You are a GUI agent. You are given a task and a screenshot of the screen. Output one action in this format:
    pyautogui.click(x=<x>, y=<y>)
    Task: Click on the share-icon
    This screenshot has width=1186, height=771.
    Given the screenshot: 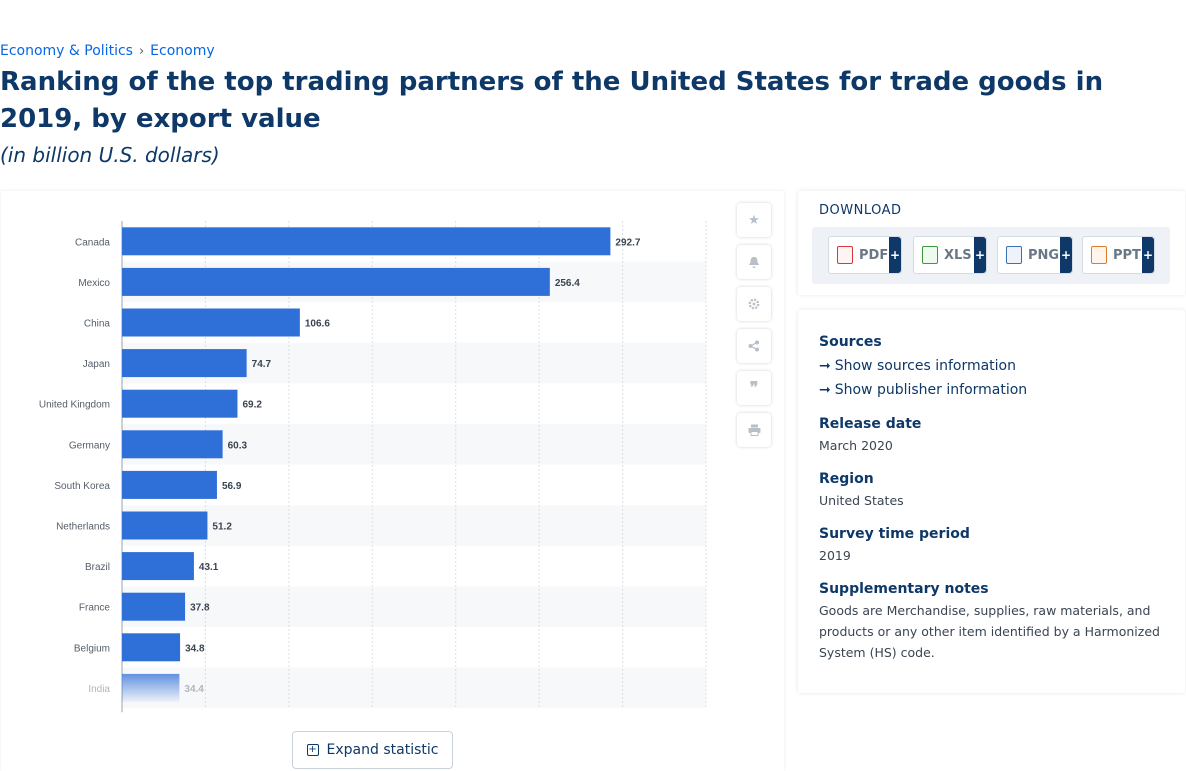 What is the action you would take?
    pyautogui.click(x=753, y=346)
    